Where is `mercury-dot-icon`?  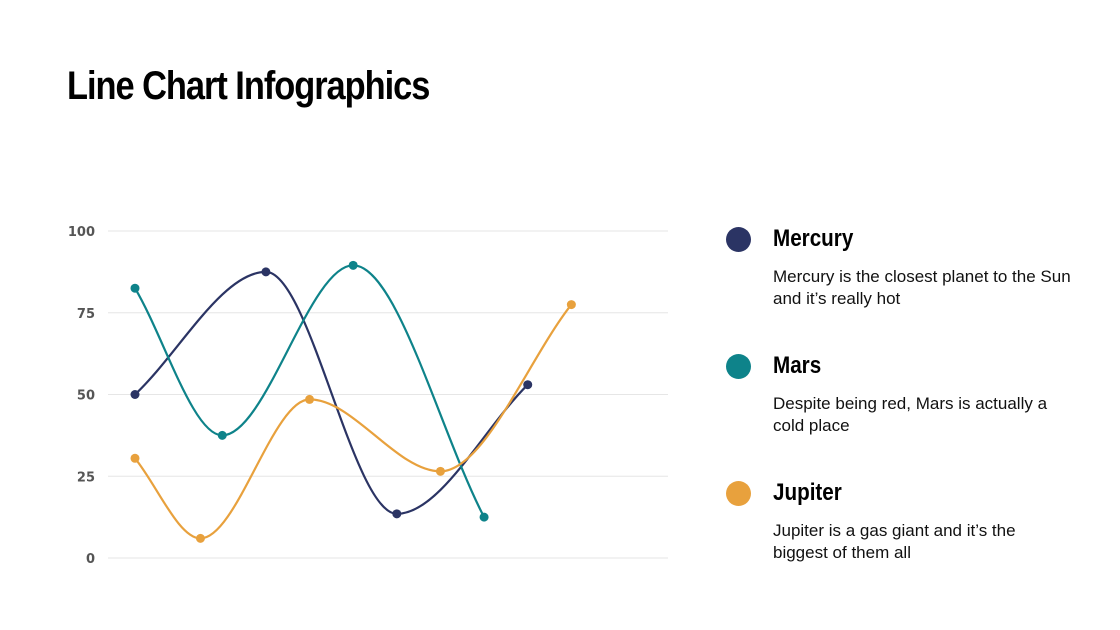 mercury-dot-icon is located at coordinates (738, 239).